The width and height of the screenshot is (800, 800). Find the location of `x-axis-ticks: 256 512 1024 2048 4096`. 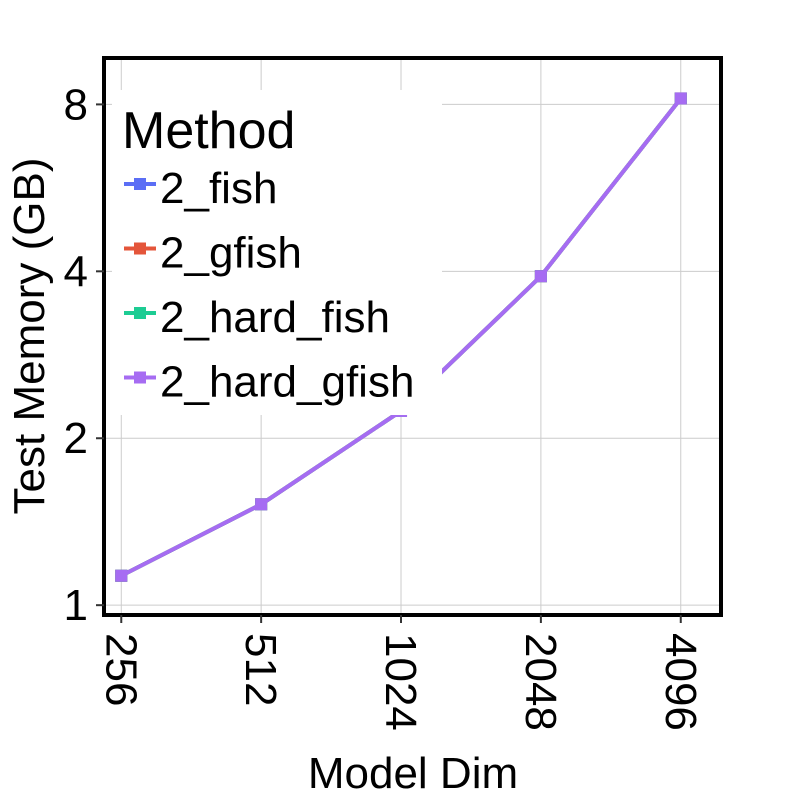

x-axis-ticks: 256 512 1024 2048 4096 is located at coordinates (400, 673).